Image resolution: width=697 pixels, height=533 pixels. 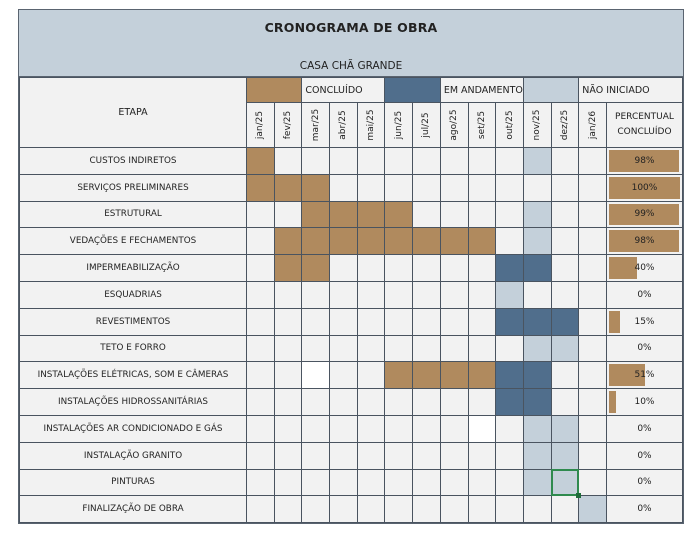 What do you see at coordinates (133, 112) in the screenshot?
I see `etapa-header: ETAPA` at bounding box center [133, 112].